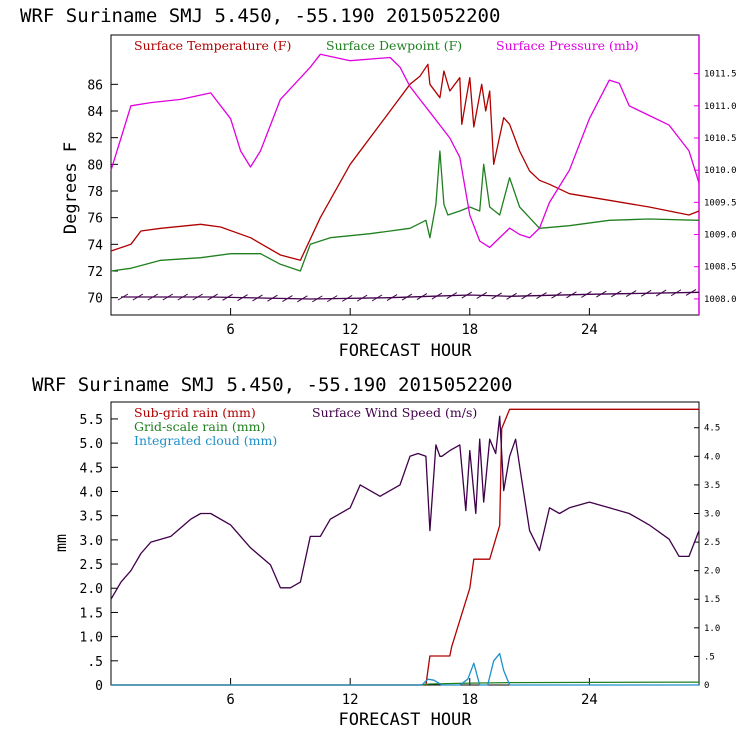 Image resolution: width=740 pixels, height=740 pixels. Describe the element at coordinates (706, 686) in the screenshot. I see `c2-y2tick-label: 0` at that location.